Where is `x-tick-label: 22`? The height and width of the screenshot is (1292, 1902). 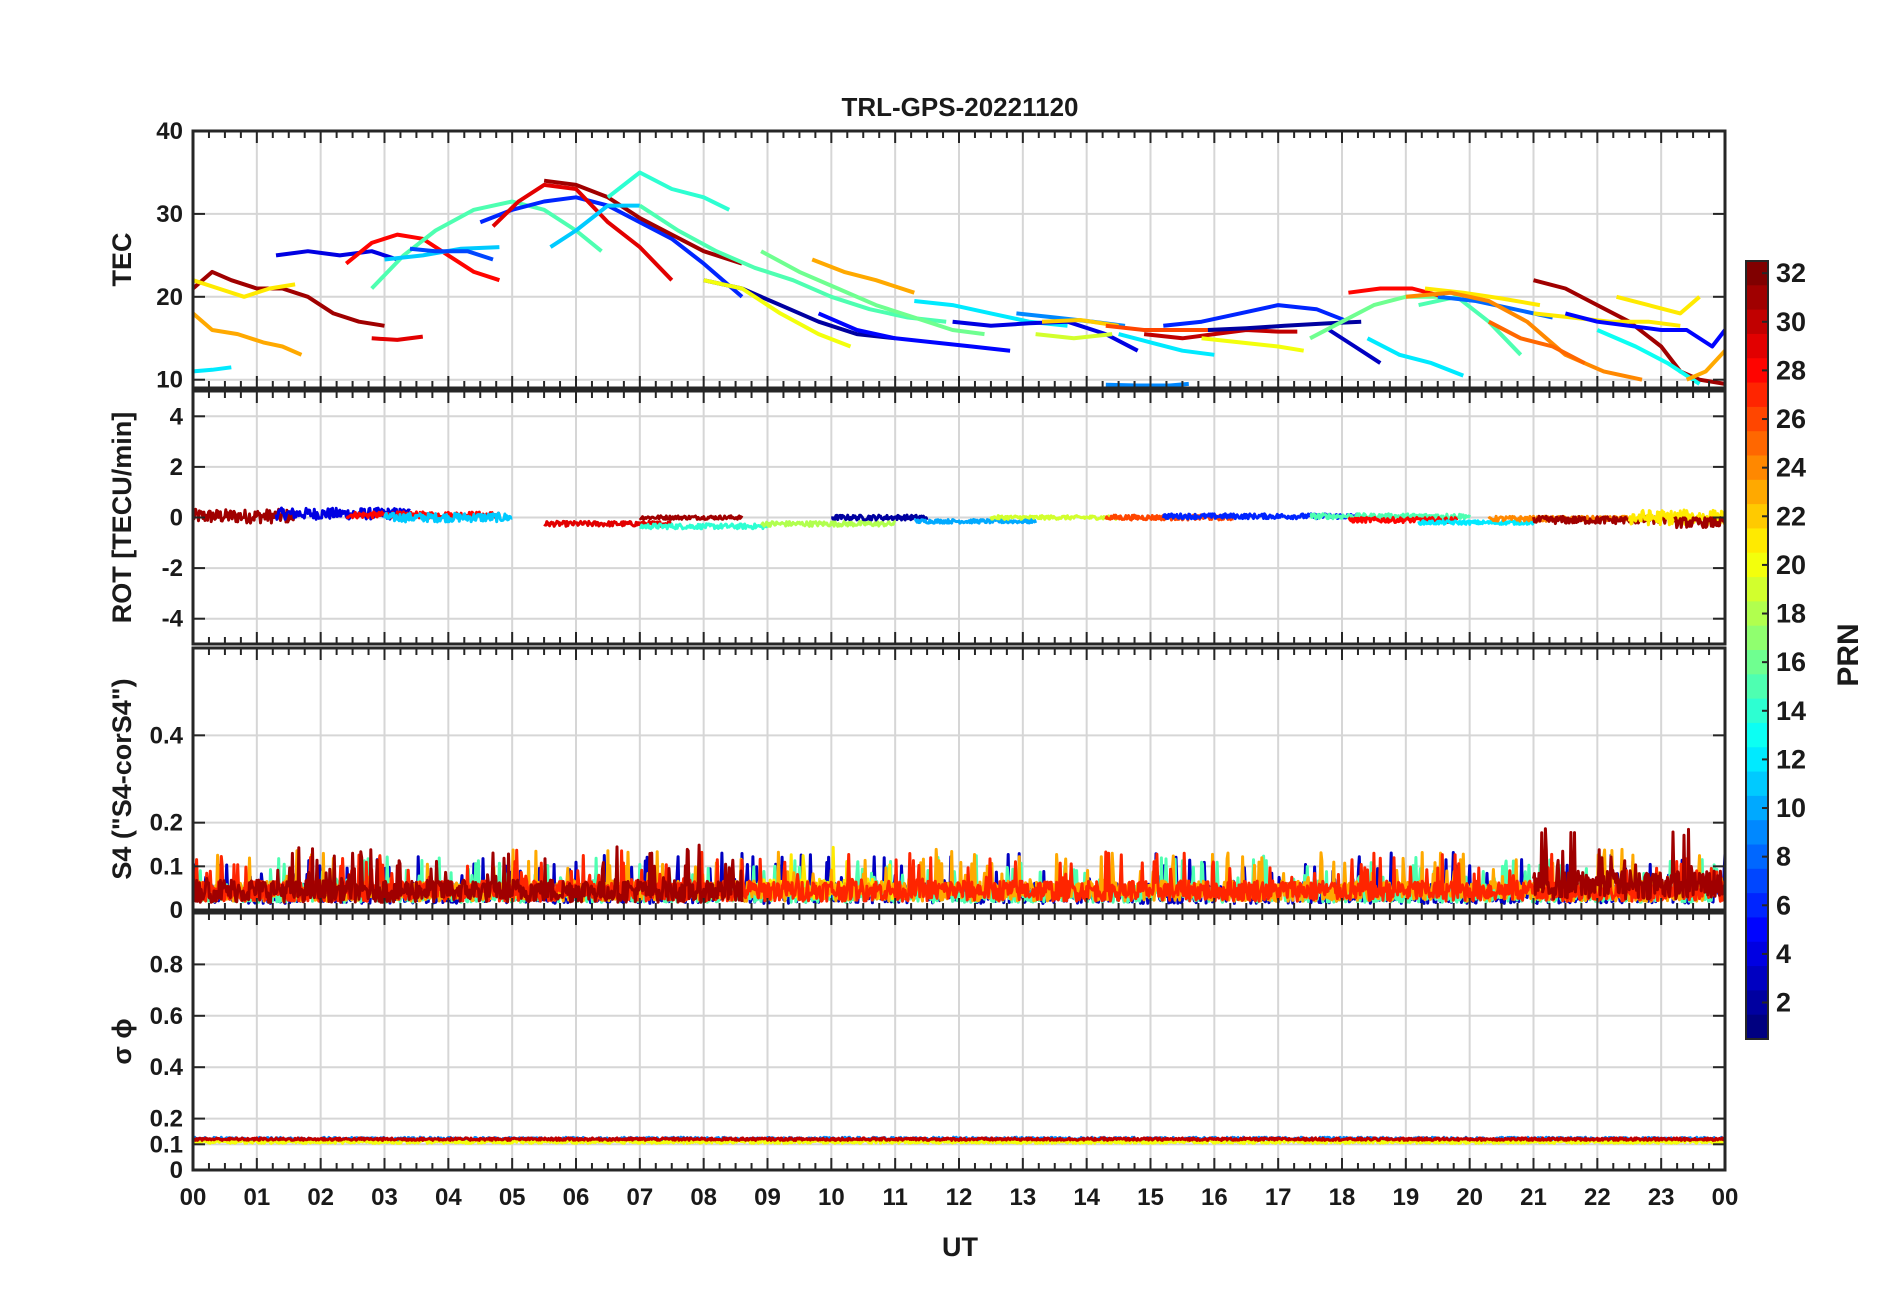
x-tick-label: 22 is located at coordinates (1597, 1197).